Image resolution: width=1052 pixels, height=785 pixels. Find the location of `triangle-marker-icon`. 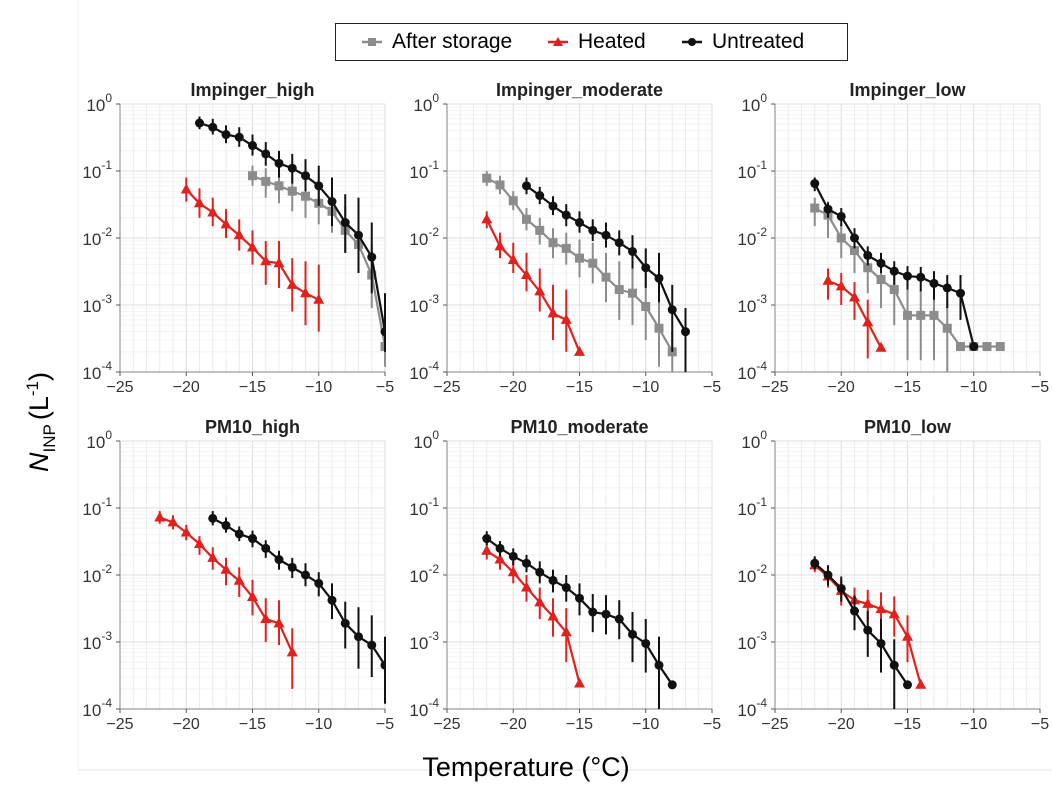

triangle-marker-icon is located at coordinates (558, 41).